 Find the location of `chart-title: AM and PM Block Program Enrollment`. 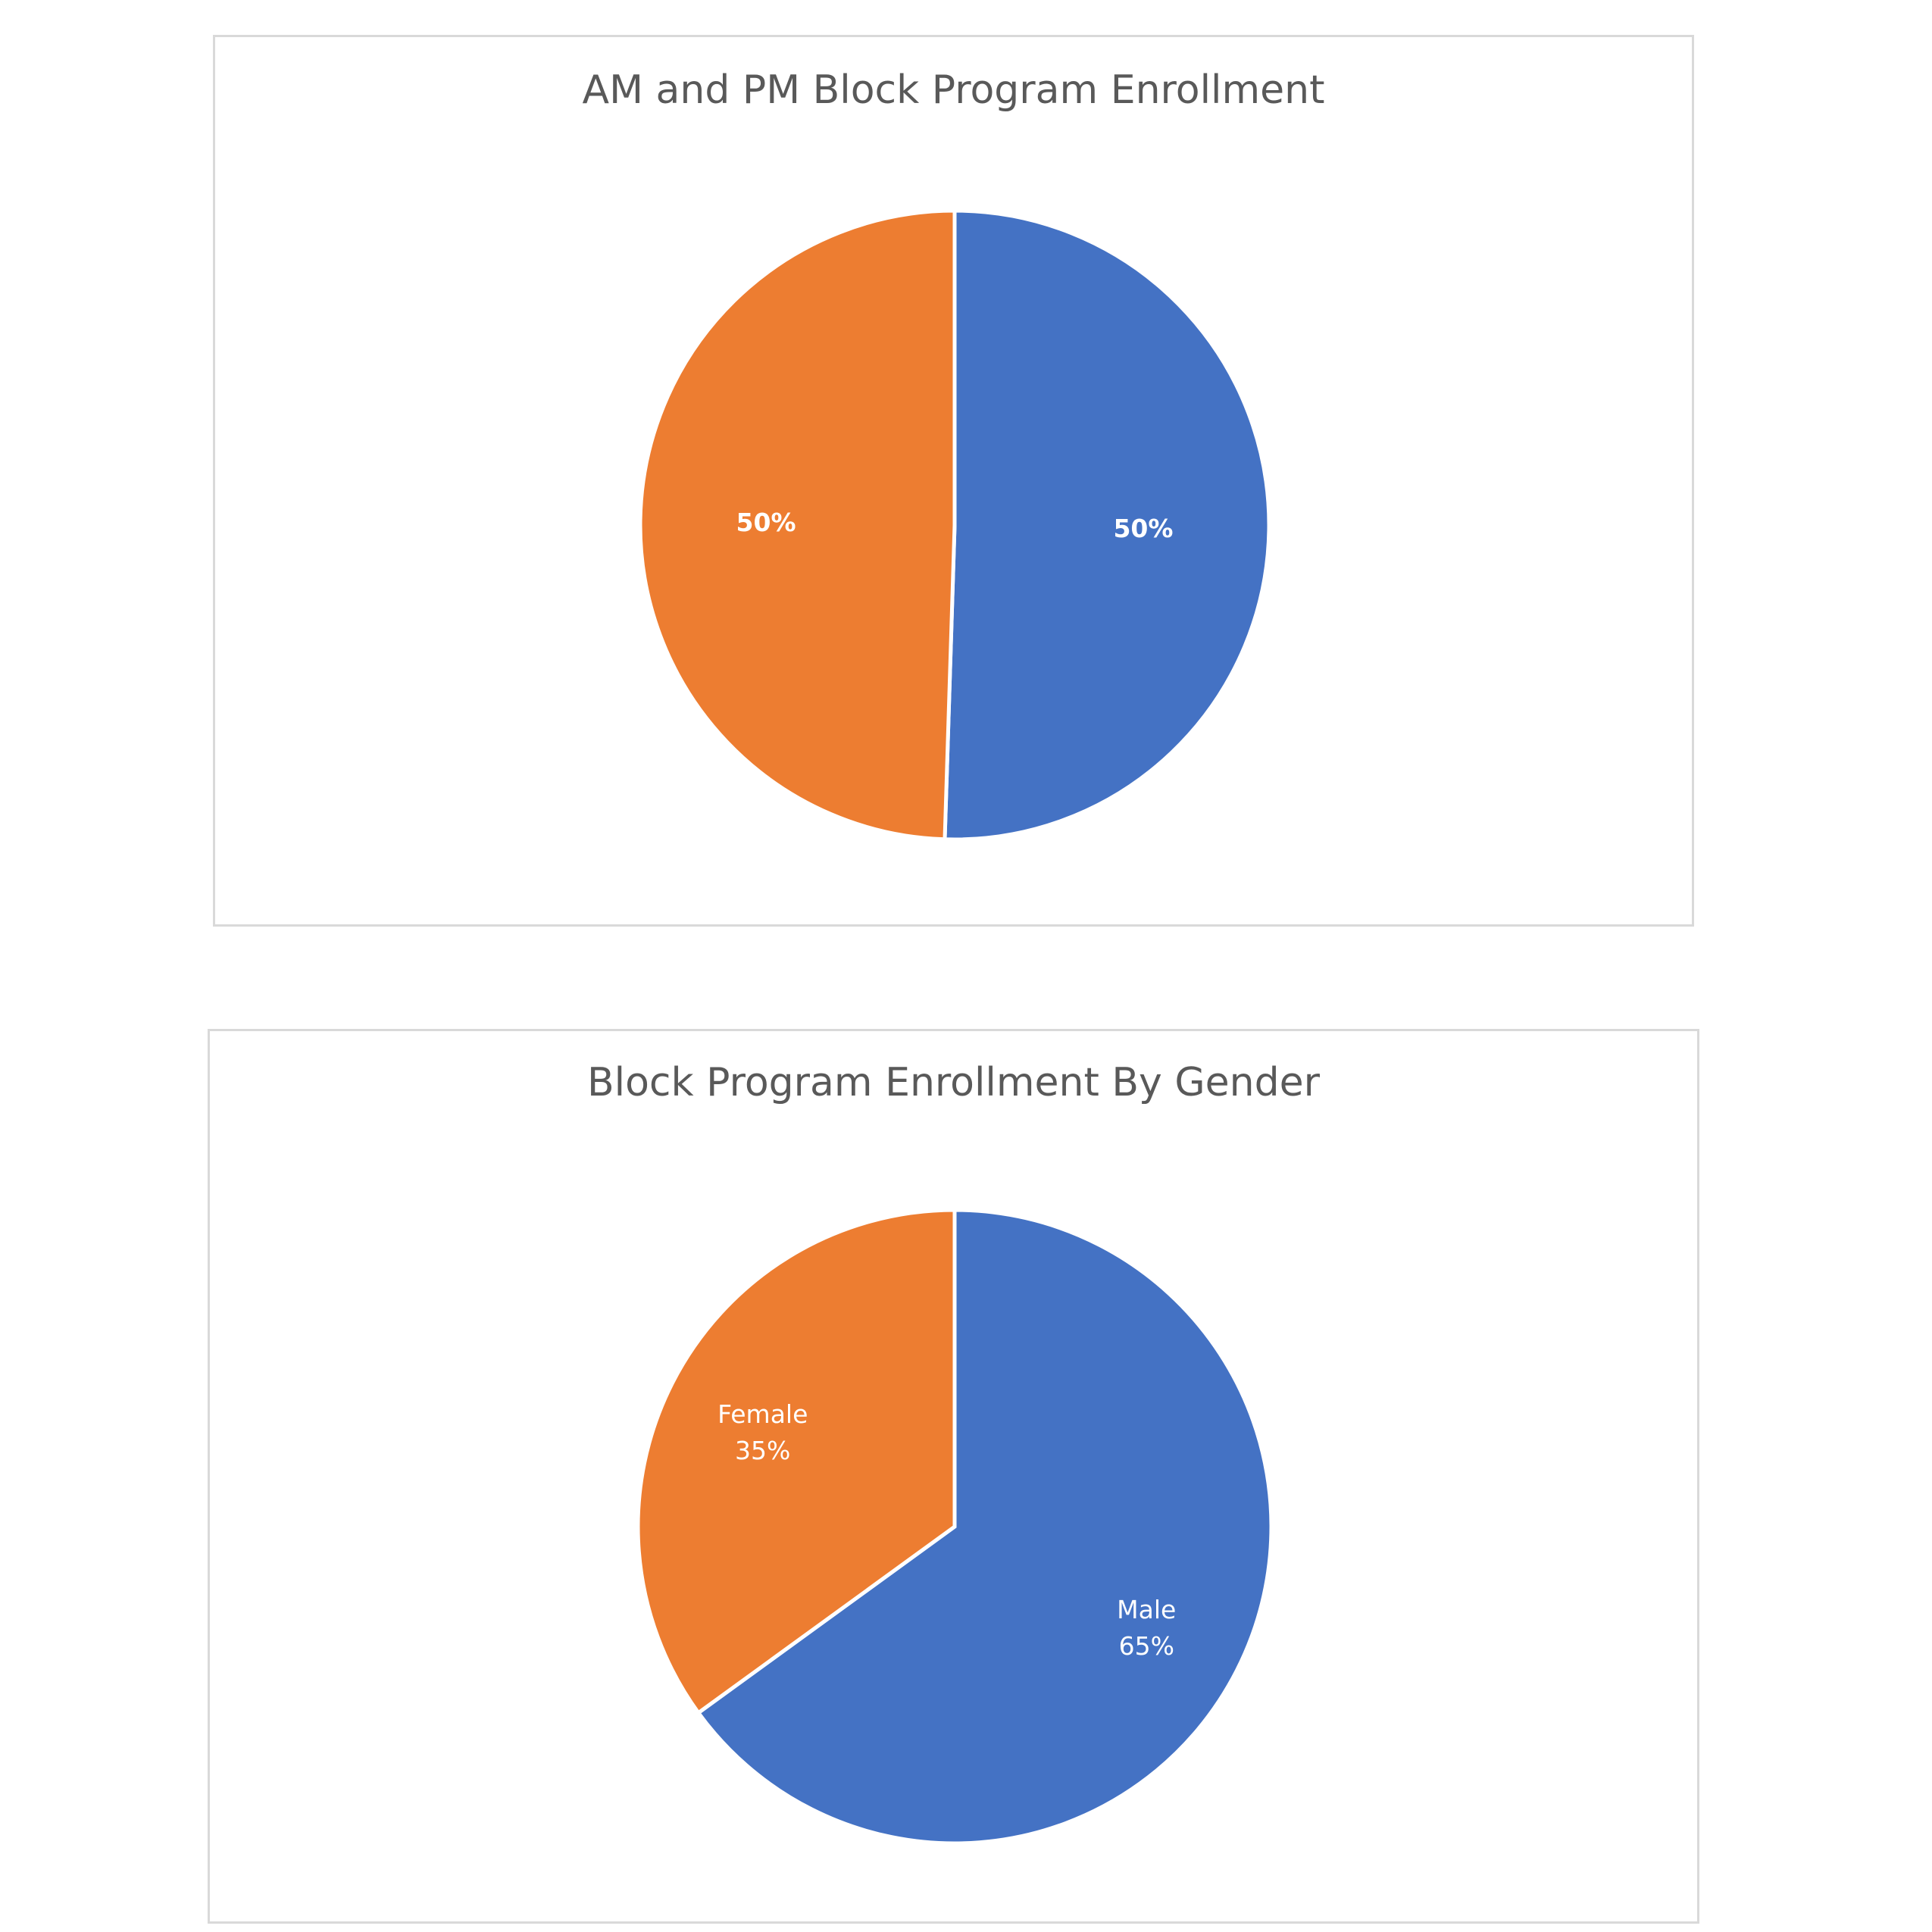

chart-title: AM and PM Block Program Enrollment is located at coordinates (954, 90).